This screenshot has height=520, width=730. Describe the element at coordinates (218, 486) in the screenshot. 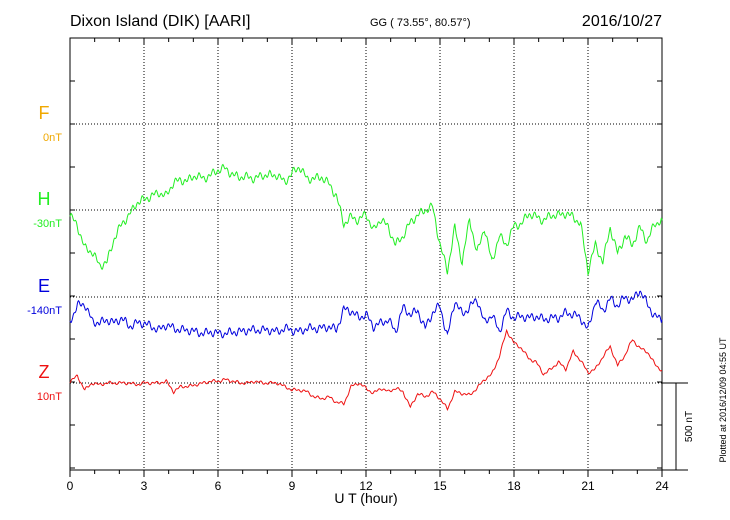

I see `x-tick-label: 6` at that location.